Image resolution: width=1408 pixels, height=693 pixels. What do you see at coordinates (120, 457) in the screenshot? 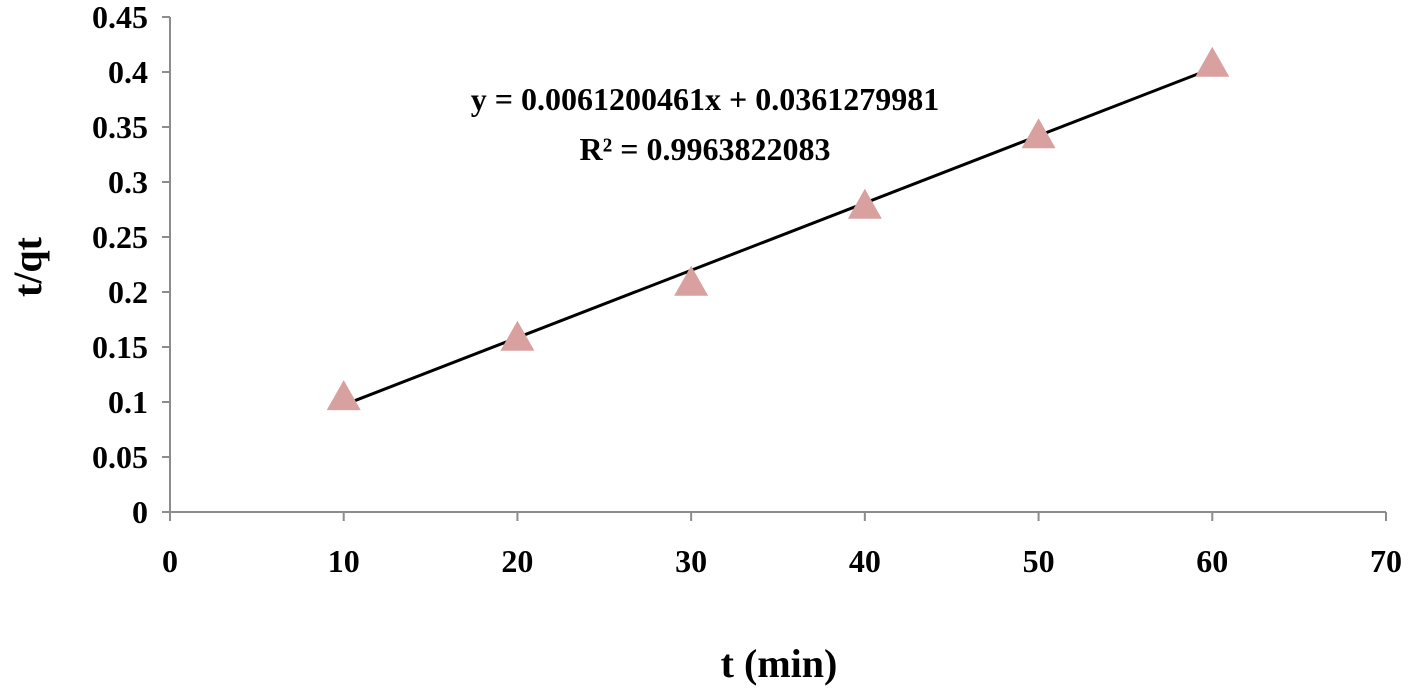
I see `y-tick-label: 0.05` at bounding box center [120, 457].